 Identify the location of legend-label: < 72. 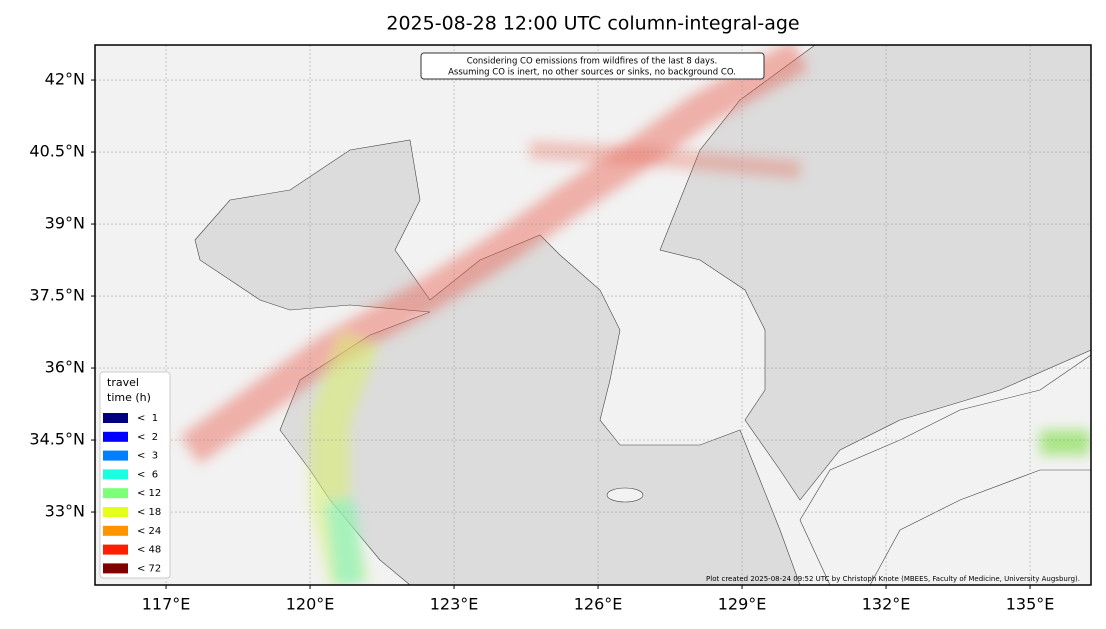
(149, 568).